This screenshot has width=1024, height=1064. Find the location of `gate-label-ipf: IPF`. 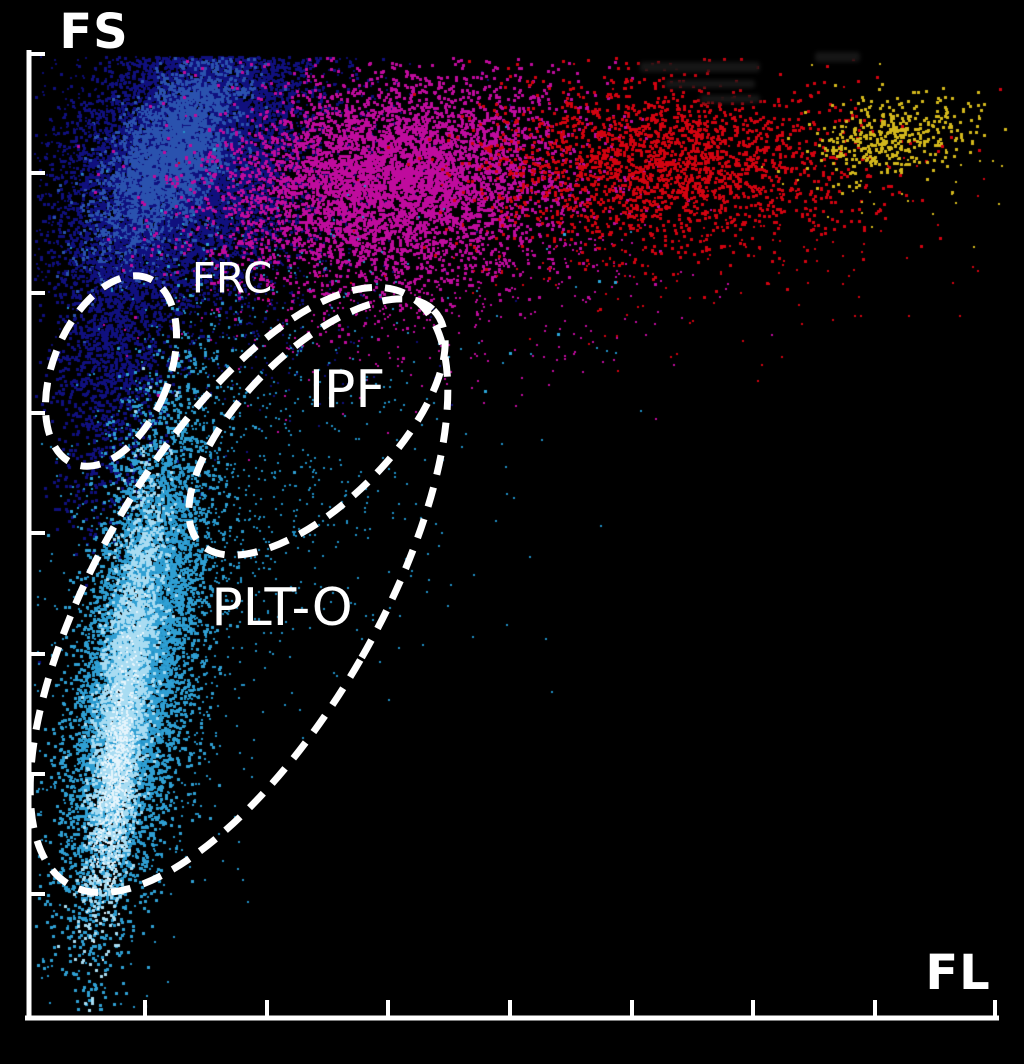

gate-label-ipf: IPF is located at coordinates (347, 390).